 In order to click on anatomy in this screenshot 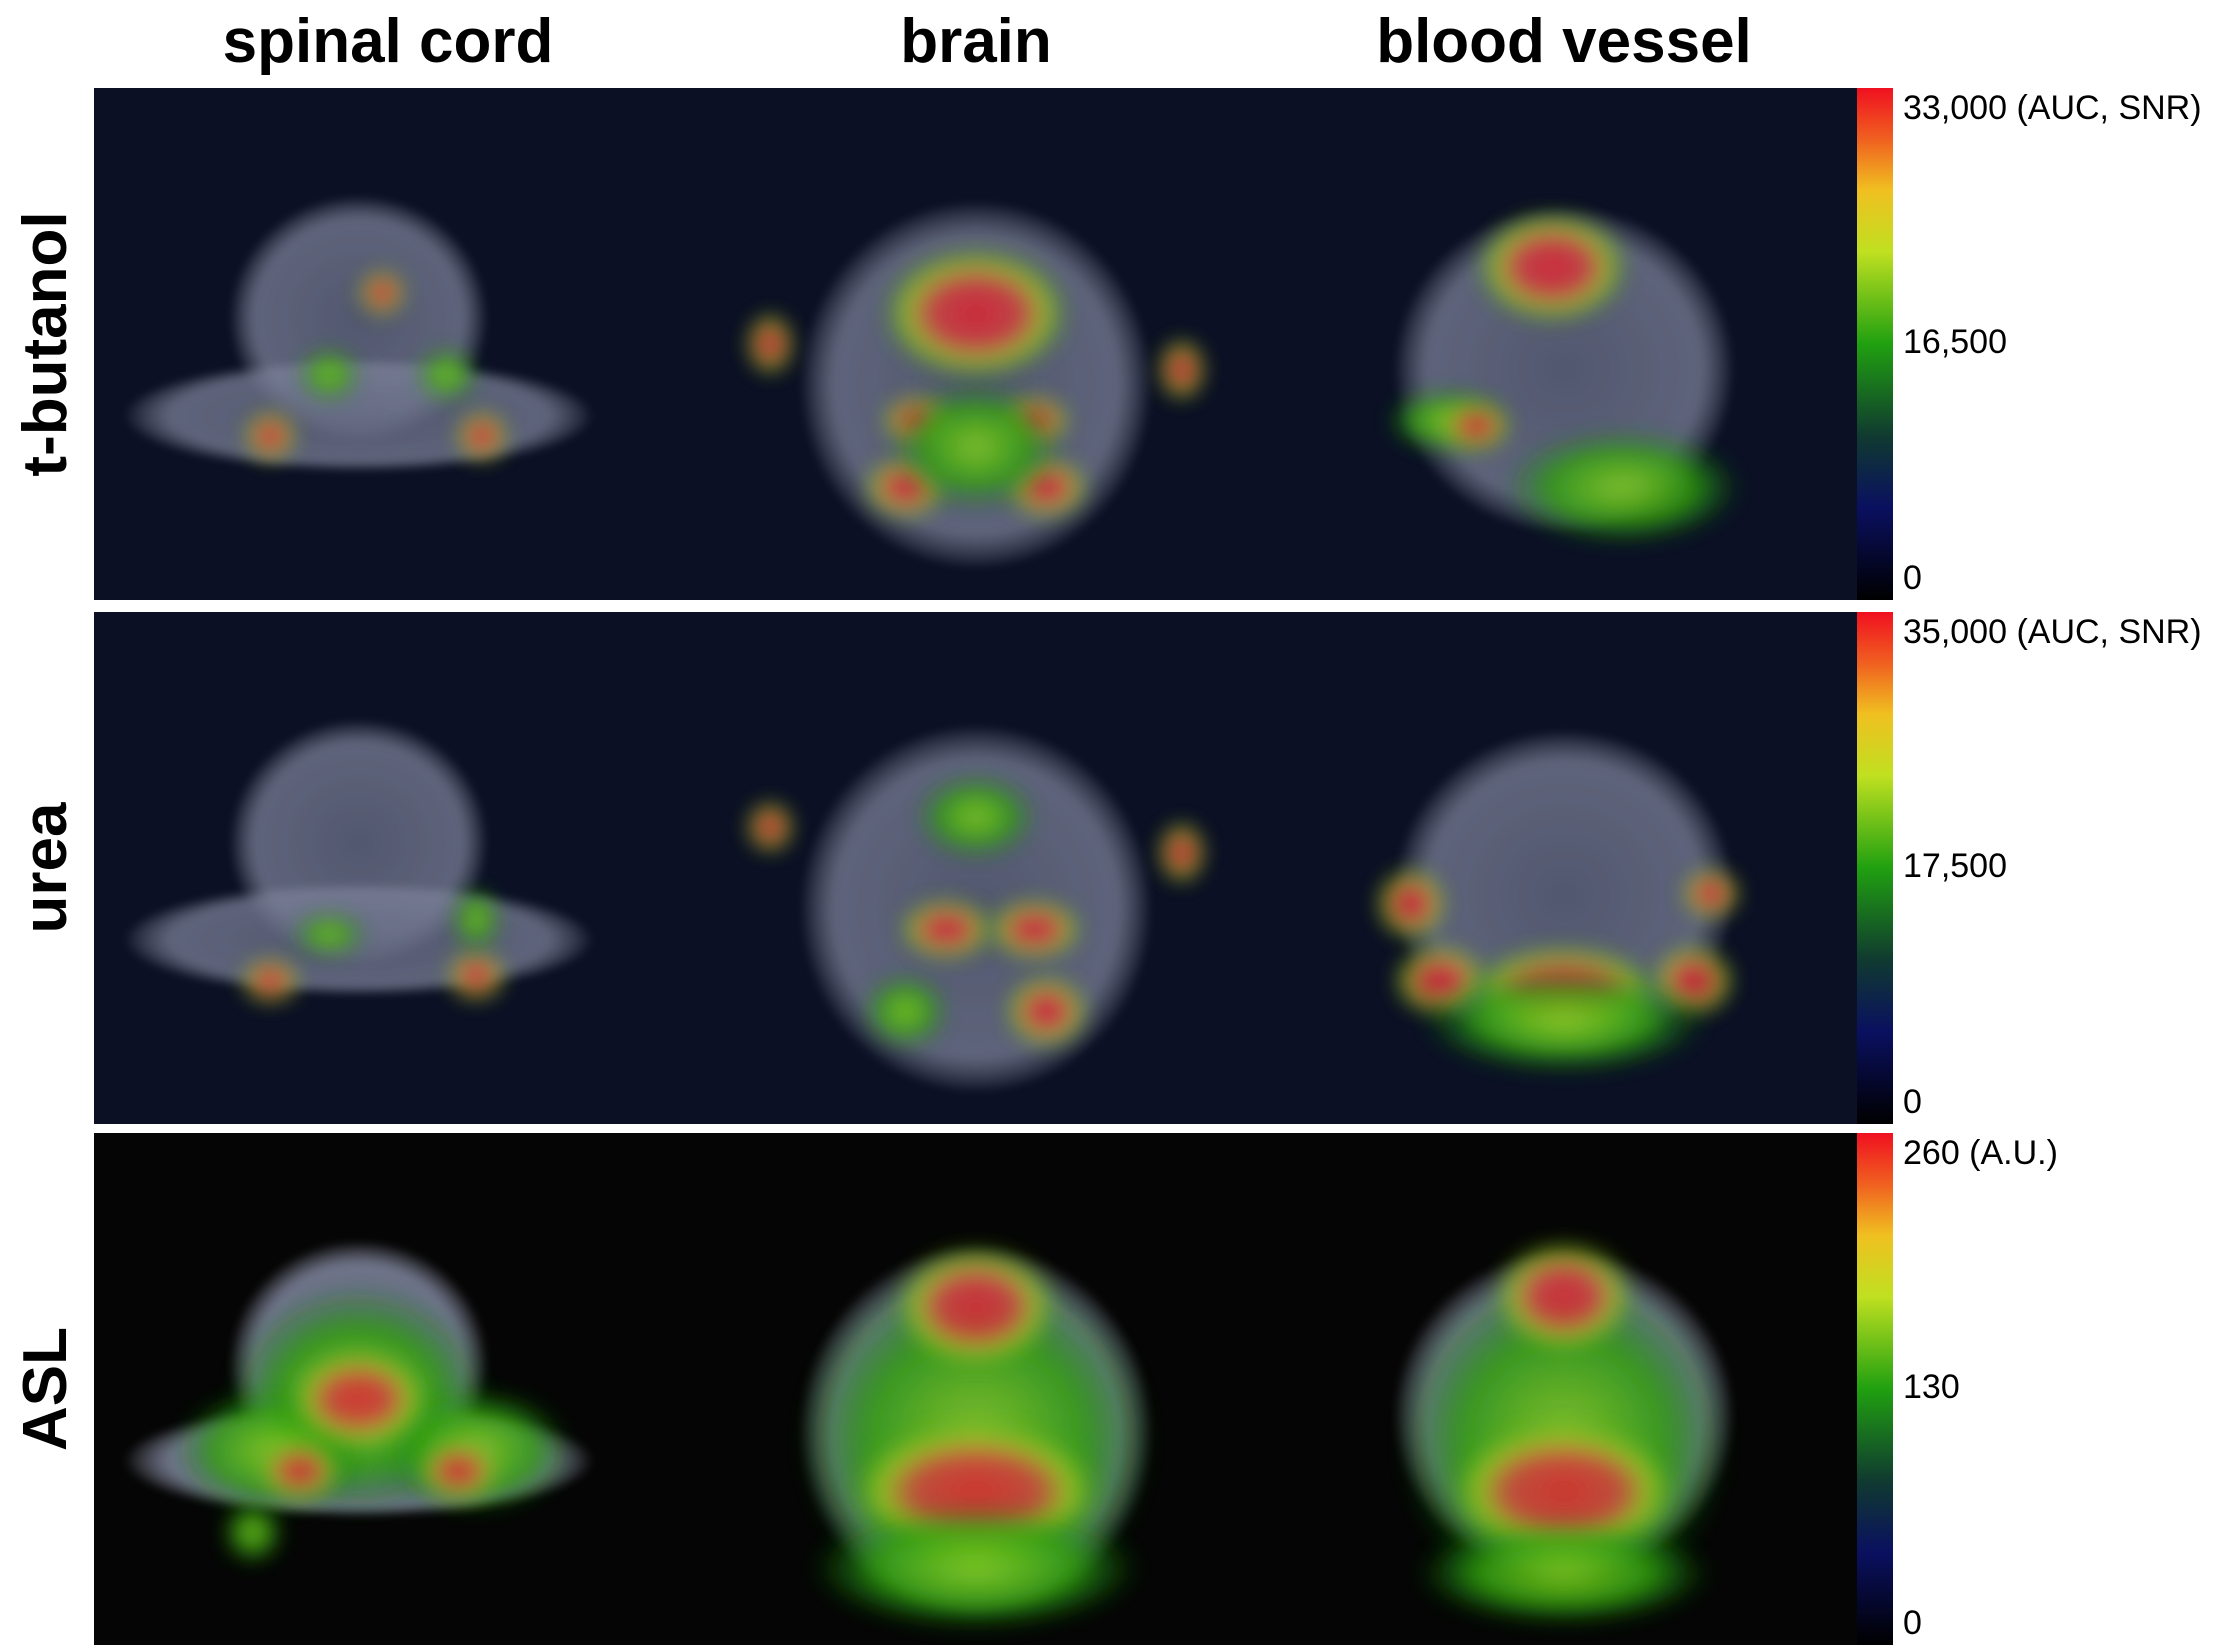, I will do `click(358, 415)`.